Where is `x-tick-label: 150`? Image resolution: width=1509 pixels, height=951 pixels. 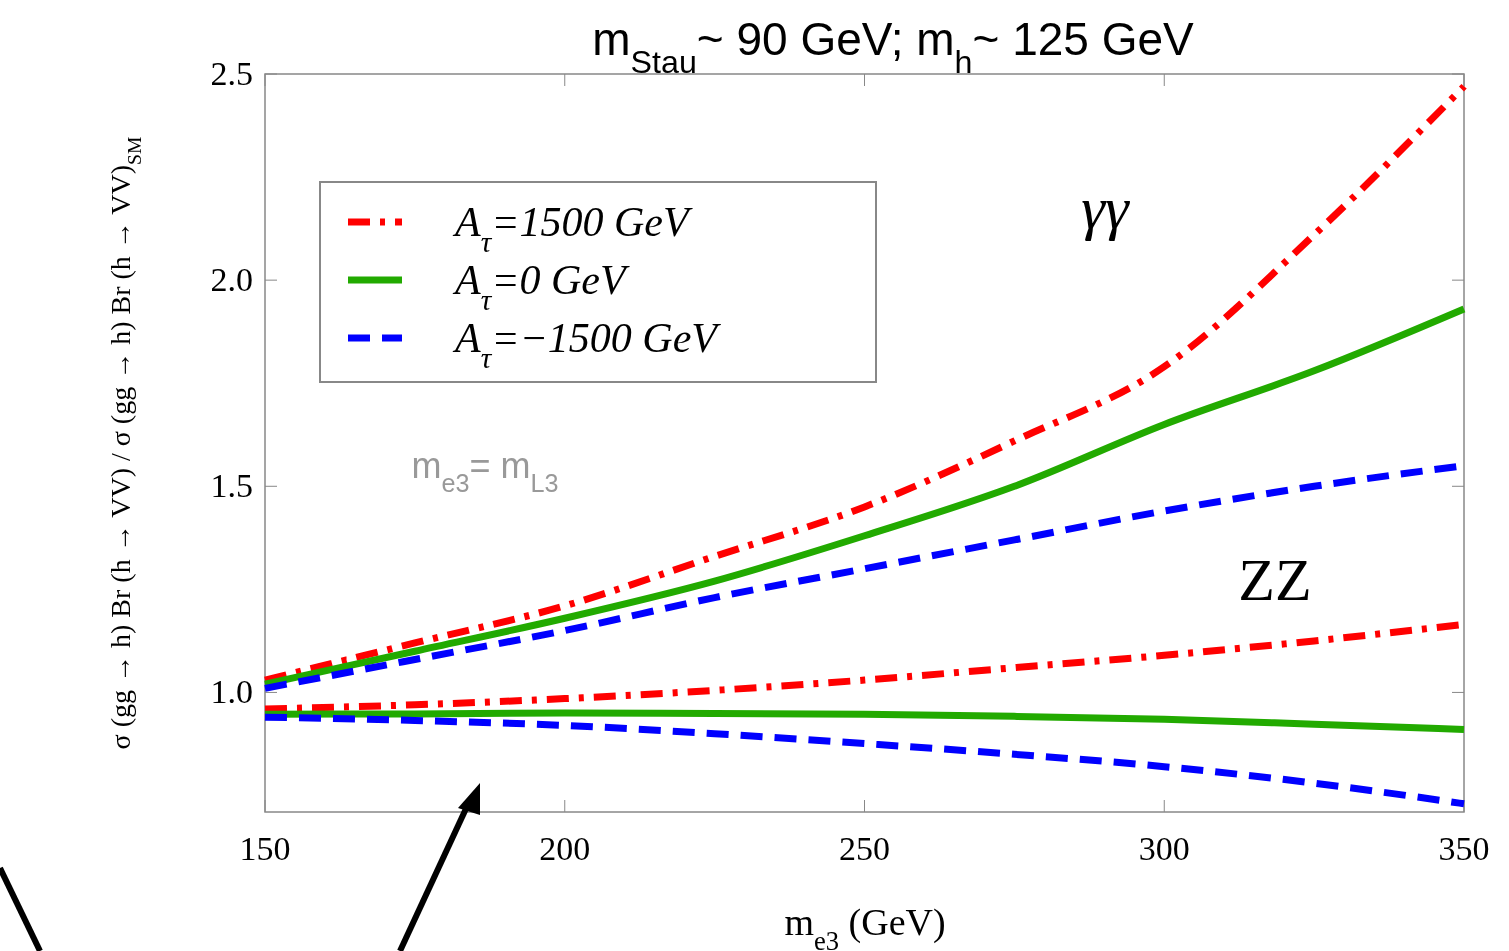
x-tick-label: 150 is located at coordinates (265, 848).